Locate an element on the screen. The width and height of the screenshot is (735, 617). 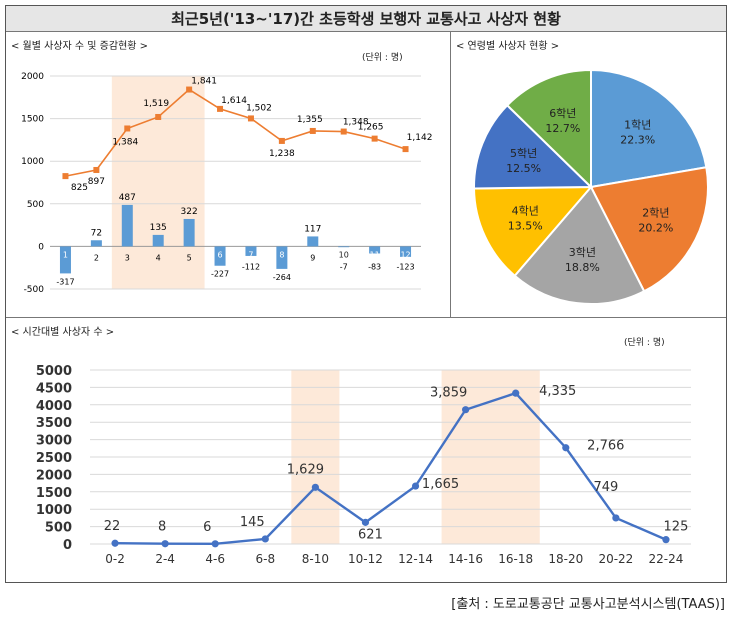
bar-value-label: 117 is located at coordinates (312, 229).